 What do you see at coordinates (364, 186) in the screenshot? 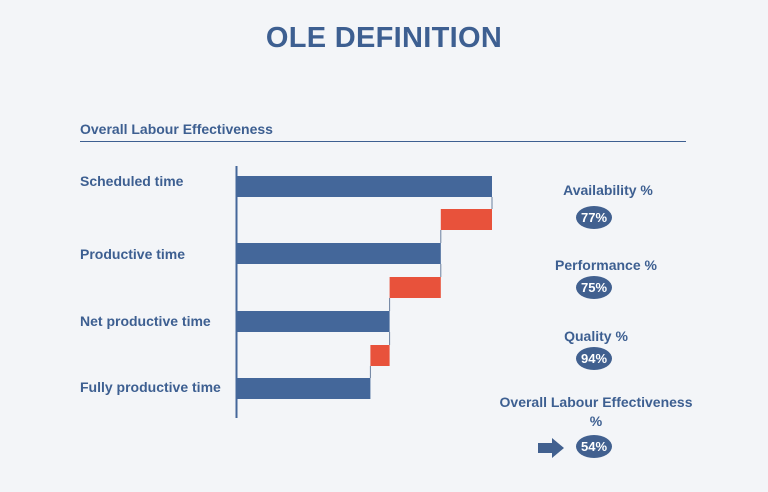
I see `bar-scheduled-time` at bounding box center [364, 186].